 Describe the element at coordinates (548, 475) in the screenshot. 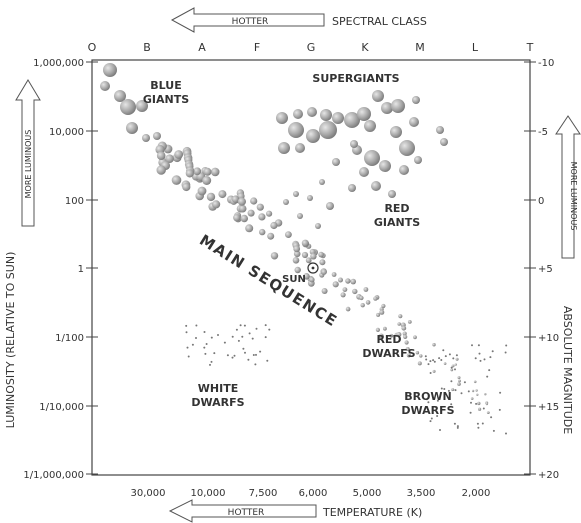

I see `mag-tick-p20: +20` at that location.